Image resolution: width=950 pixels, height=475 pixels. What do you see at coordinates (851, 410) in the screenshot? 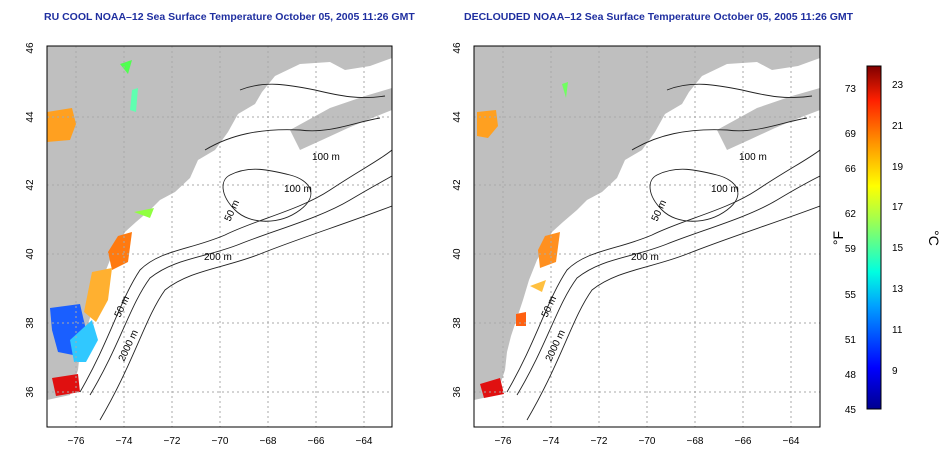
I see `f-tick-label: 45` at bounding box center [851, 410].